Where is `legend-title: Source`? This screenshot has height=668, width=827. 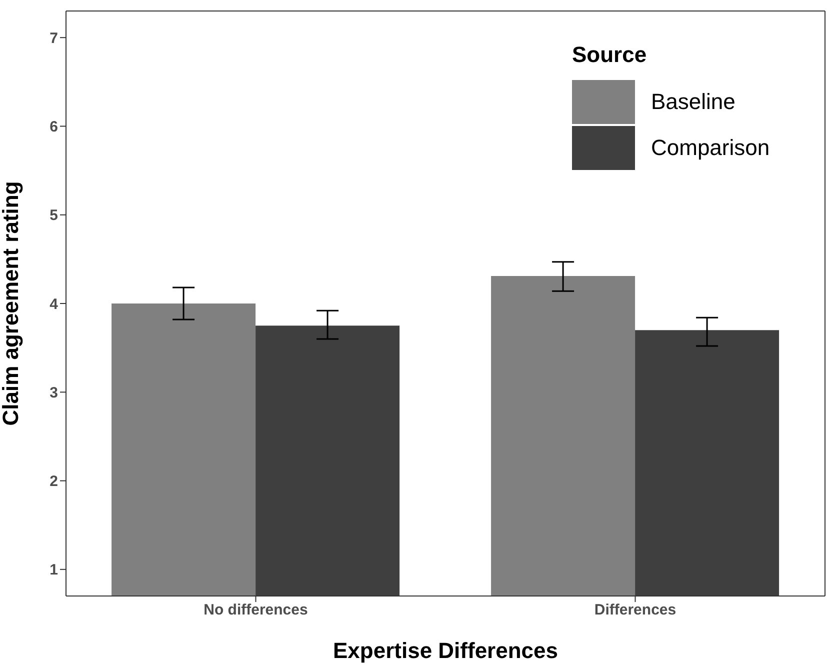
legend-title: Source is located at coordinates (610, 55).